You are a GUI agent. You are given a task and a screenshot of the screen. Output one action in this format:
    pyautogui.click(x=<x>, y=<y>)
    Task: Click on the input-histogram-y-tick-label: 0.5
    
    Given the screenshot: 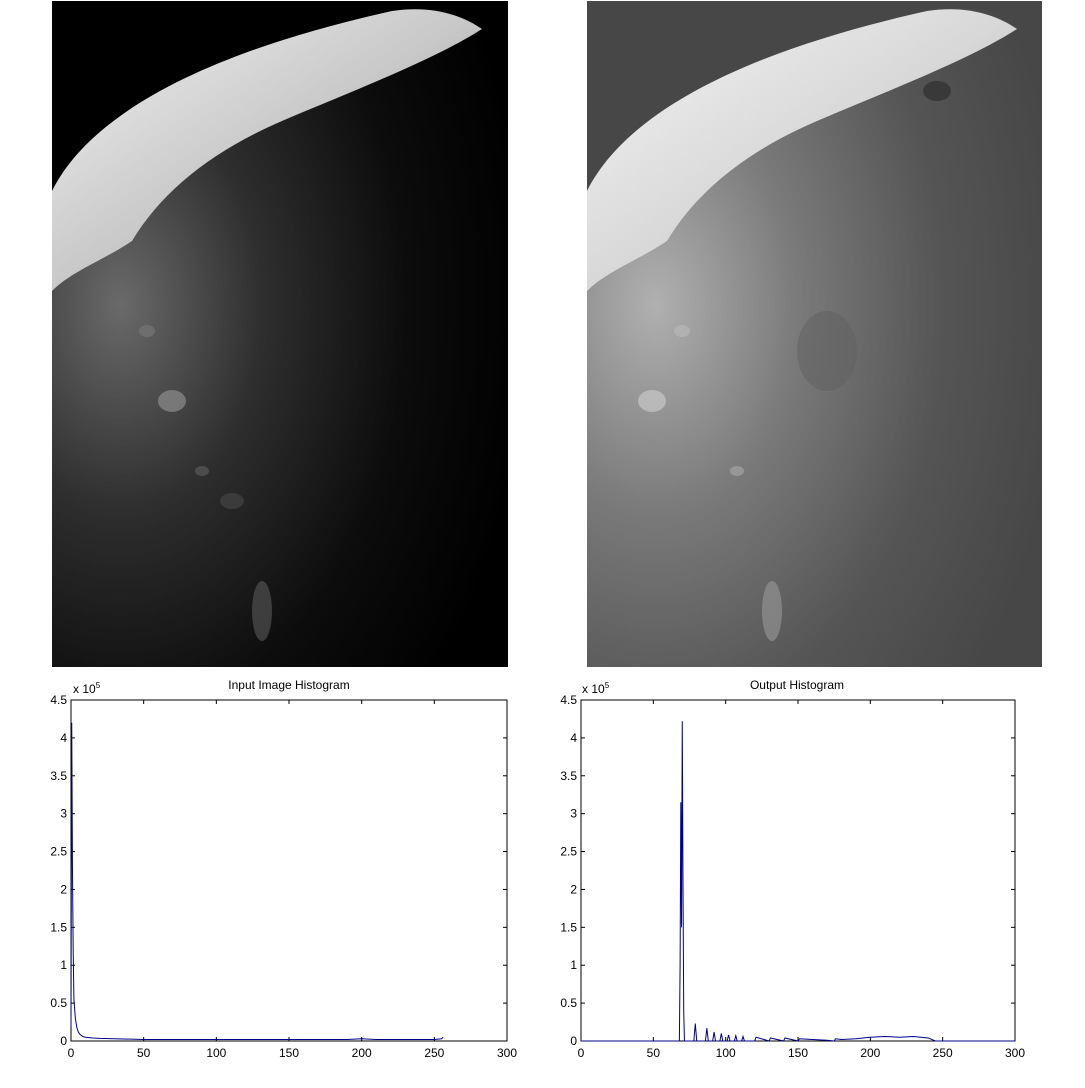 What is the action you would take?
    pyautogui.click(x=58, y=1003)
    